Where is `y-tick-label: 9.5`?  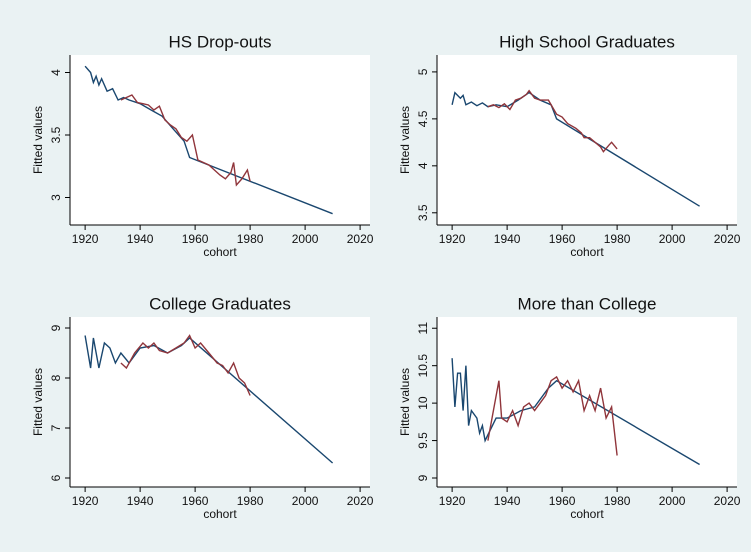 y-tick-label: 9.5 is located at coordinates (423, 440).